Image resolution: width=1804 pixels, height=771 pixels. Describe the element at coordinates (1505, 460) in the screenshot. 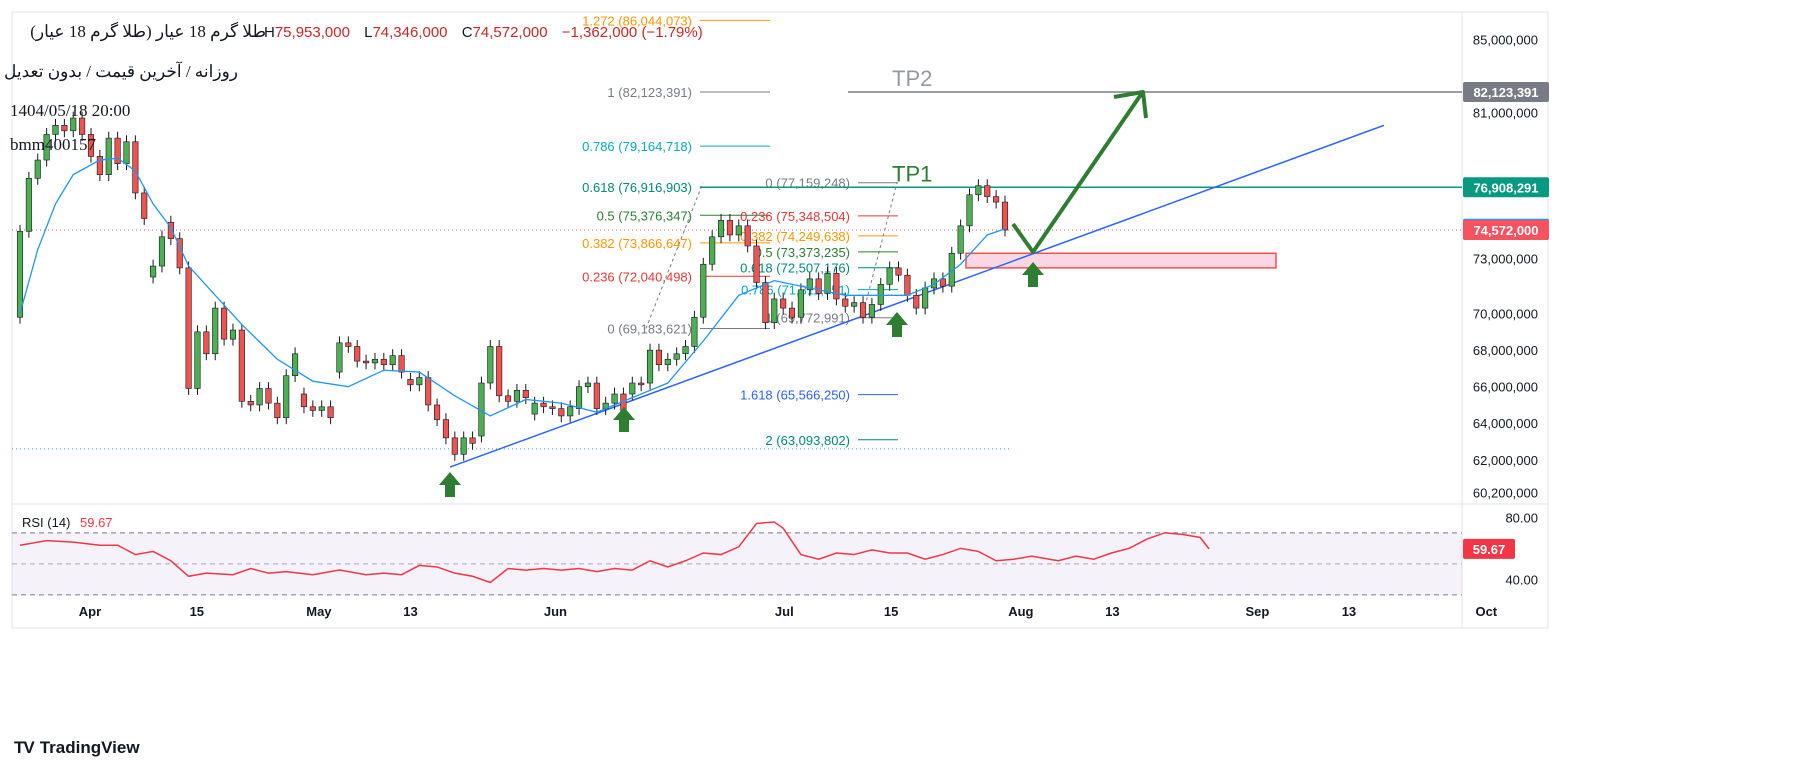

I see `price-tick-label: 62,000,000` at that location.